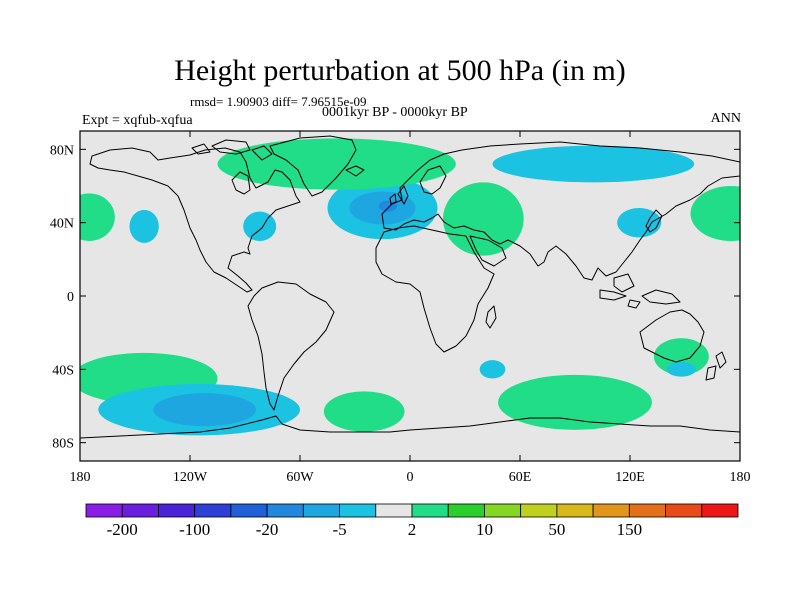 The height and width of the screenshot is (600, 800). What do you see at coordinates (575, 402) in the screenshot?
I see `anomaly-indian-ocean-high` at bounding box center [575, 402].